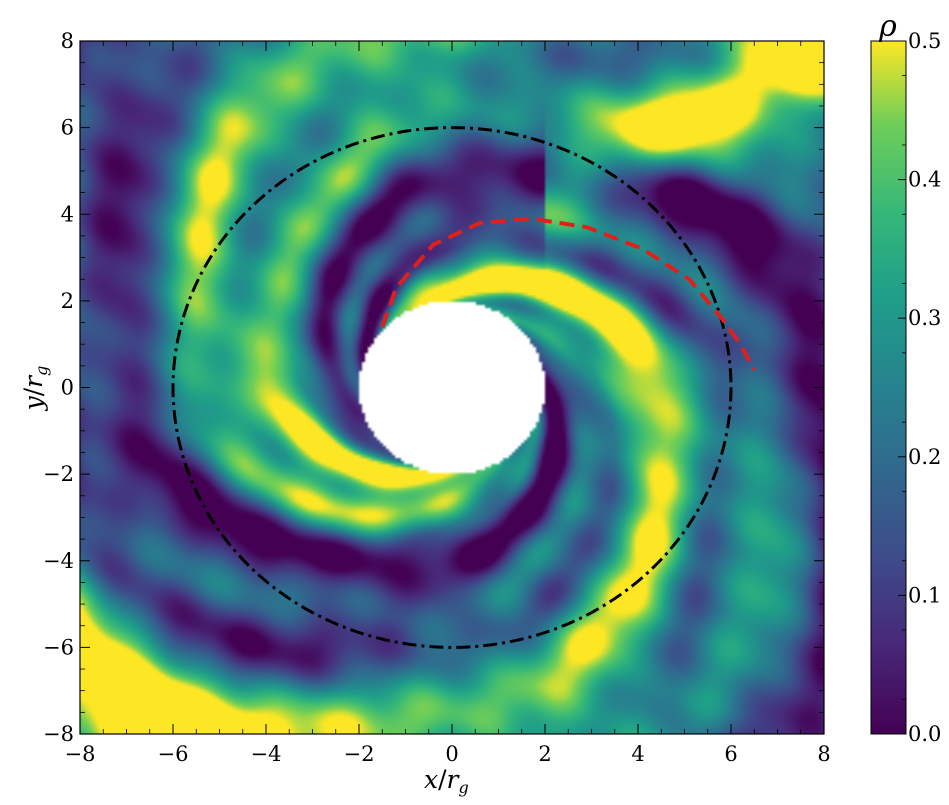 This screenshot has height=805, width=949. What do you see at coordinates (454, 779) in the screenshot?
I see `x-axis-label-denominator: r` at bounding box center [454, 779].